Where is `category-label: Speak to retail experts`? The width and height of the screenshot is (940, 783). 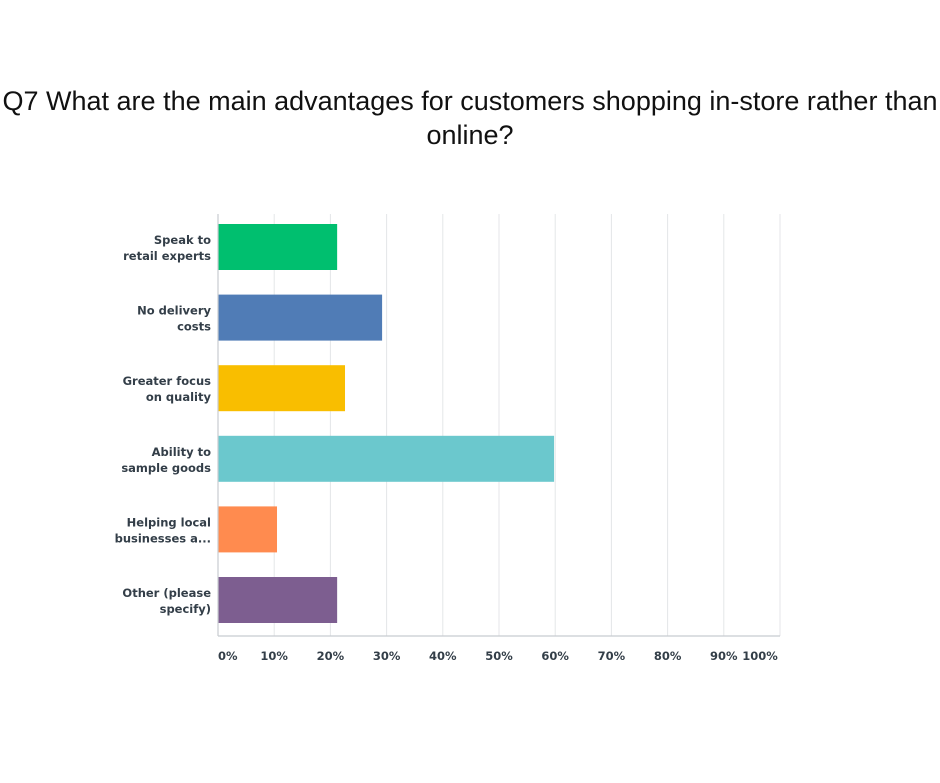 category-label: Speak to retail experts is located at coordinates (167, 248).